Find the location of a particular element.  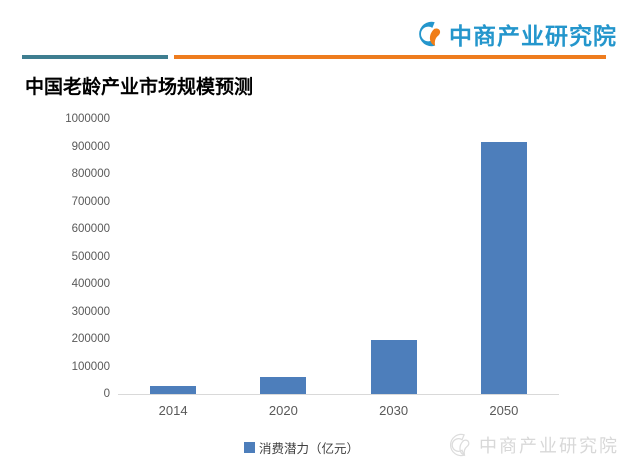

y-axis-tick-label: 500000 is located at coordinates (90, 256).